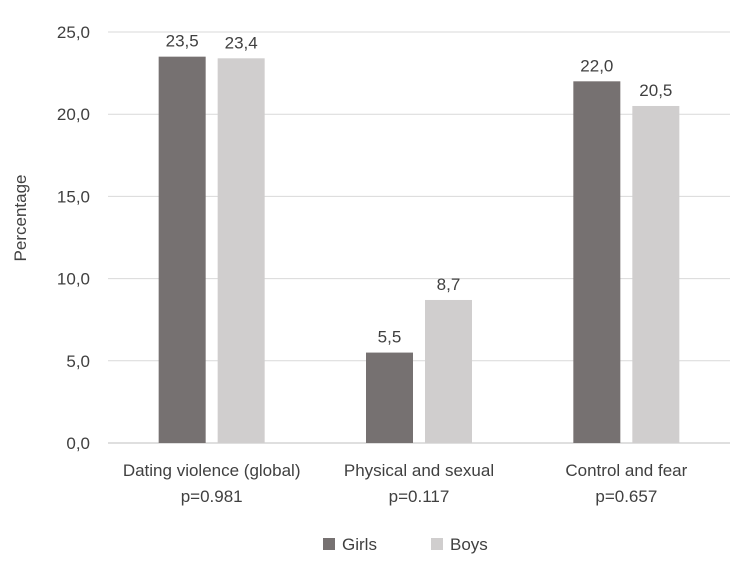 Image resolution: width=750 pixels, height=569 pixels. What do you see at coordinates (359, 544) in the screenshot?
I see `legend-label-girls: Girls` at bounding box center [359, 544].